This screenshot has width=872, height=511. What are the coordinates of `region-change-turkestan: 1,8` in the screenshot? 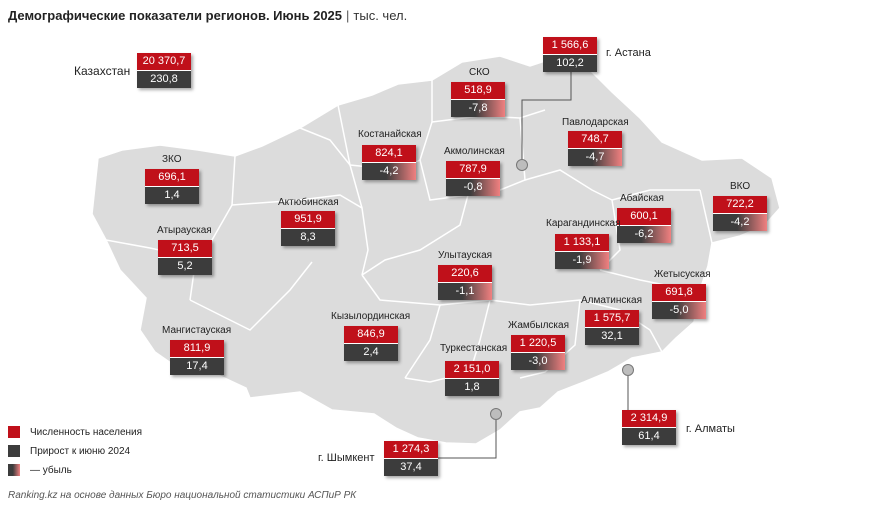 It's located at (472, 387).